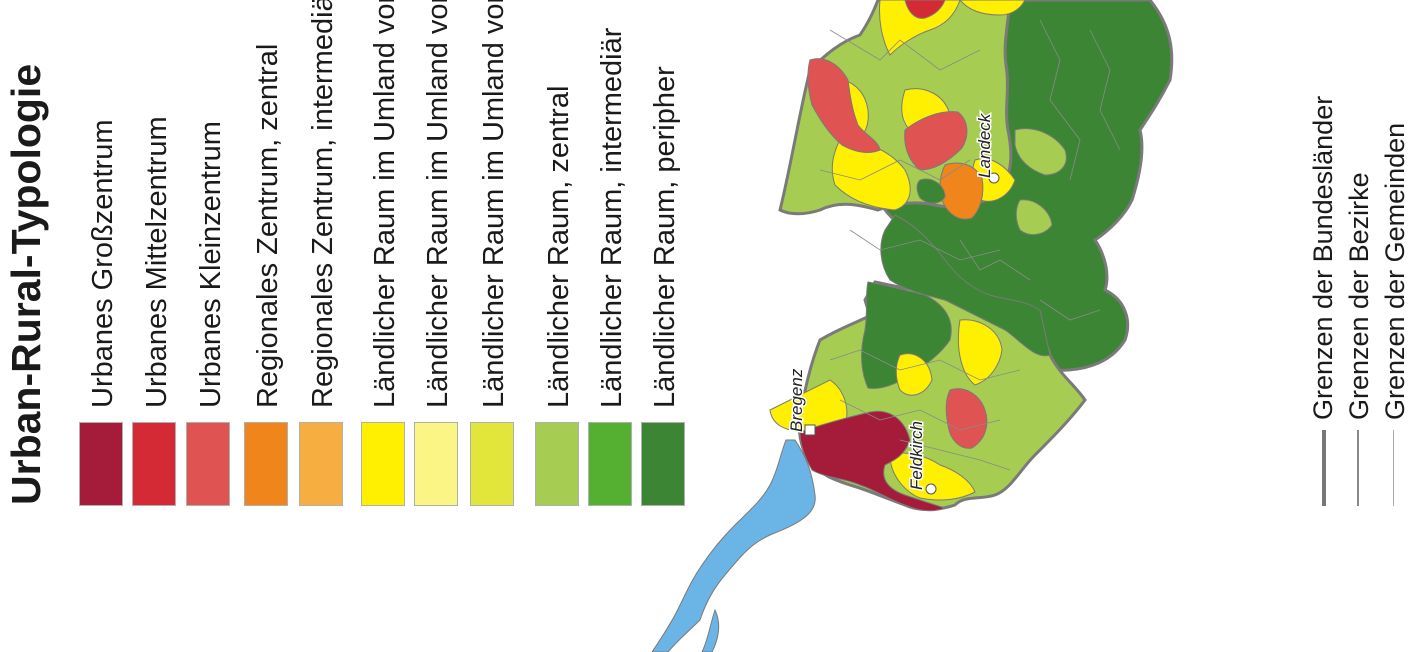  What do you see at coordinates (994, 178) in the screenshot?
I see `city-marker-landeck` at bounding box center [994, 178].